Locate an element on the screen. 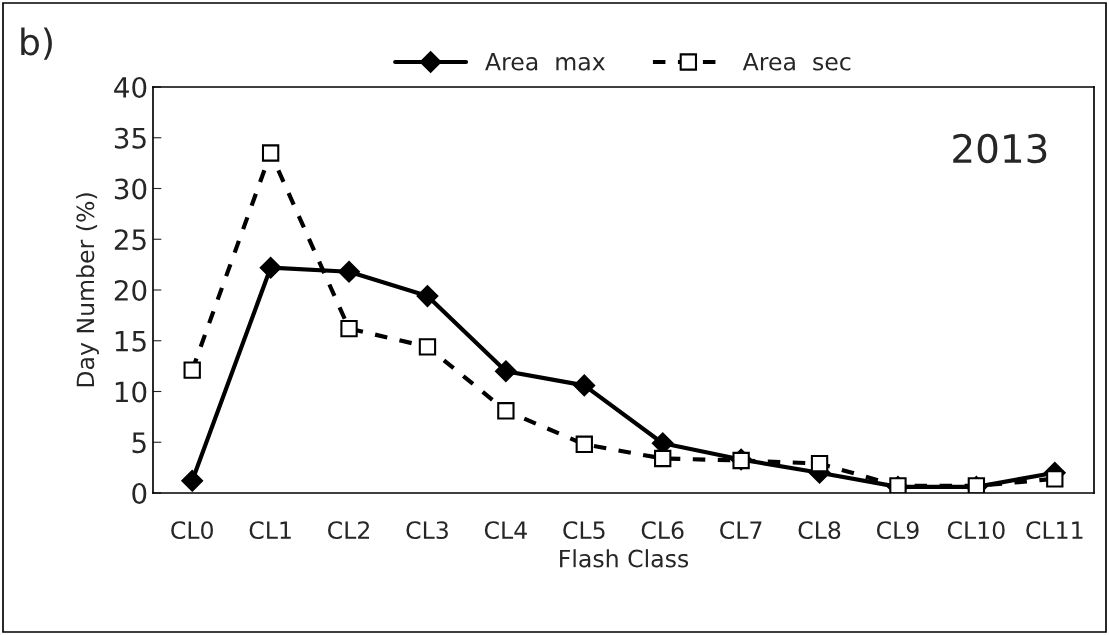  text: b) is located at coordinates (36, 43).